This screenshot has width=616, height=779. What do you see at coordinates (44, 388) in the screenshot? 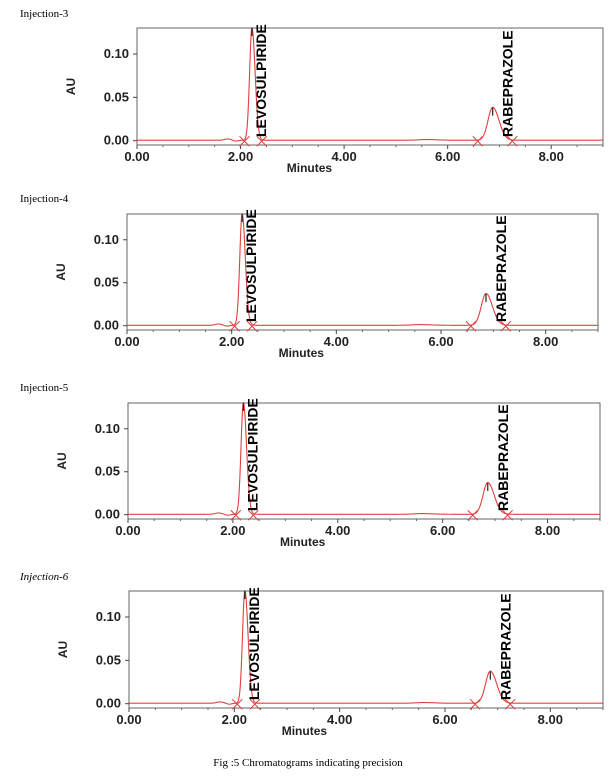
I see `panel-title-injection-5: Injection-5` at bounding box center [44, 388].